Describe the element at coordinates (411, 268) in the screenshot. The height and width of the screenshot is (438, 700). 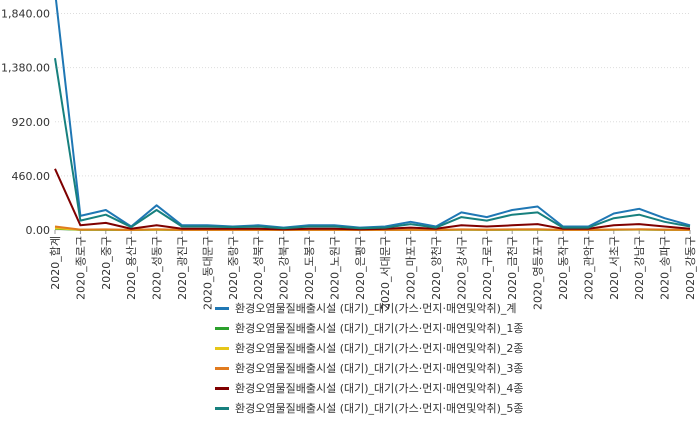
I see `x-tick-label: 2020_마포구` at that location.